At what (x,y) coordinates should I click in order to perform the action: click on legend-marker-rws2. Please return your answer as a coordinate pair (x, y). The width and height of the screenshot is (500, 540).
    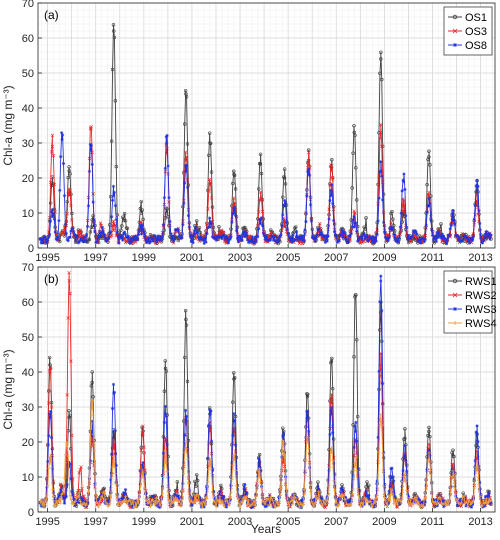
    Looking at the image, I should click on (455, 295).